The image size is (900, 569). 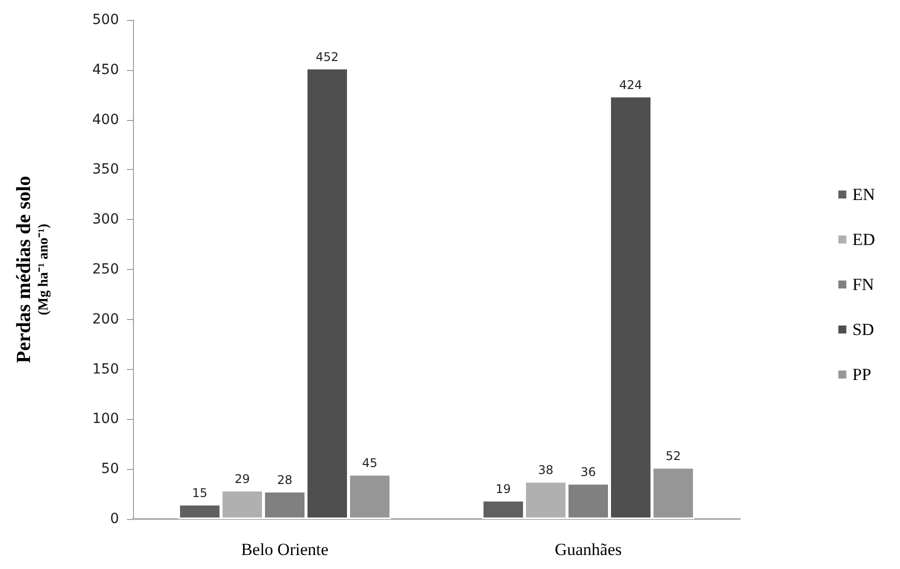 I want to click on y-axis-title: Perdas médias de solo (Mg ha⁻¹ ano⁻¹), so click(x=32, y=270).